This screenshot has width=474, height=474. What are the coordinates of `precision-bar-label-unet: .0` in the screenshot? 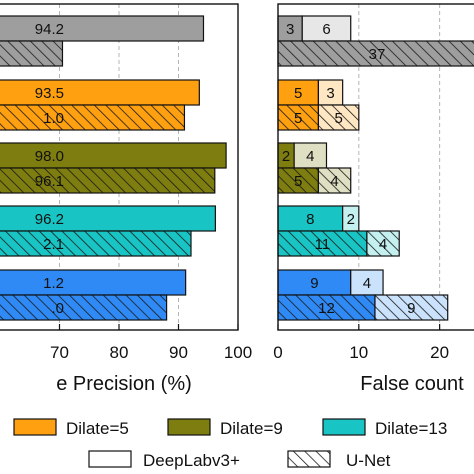 It's located at (57, 308).